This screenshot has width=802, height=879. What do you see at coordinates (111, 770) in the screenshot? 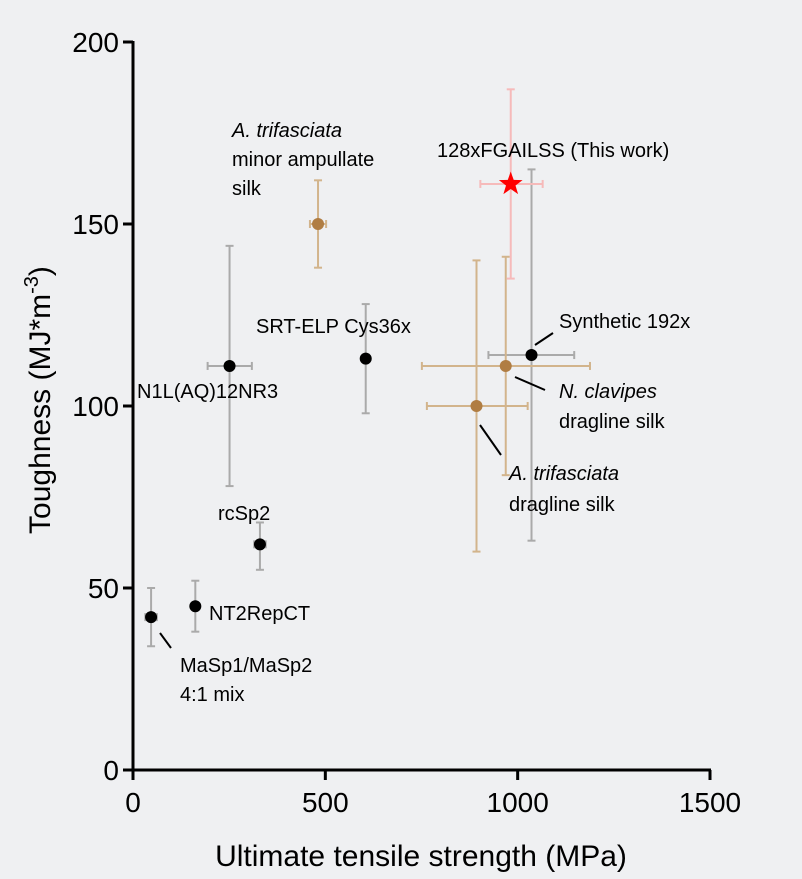
I see `y-tick-label: 0` at bounding box center [111, 770].